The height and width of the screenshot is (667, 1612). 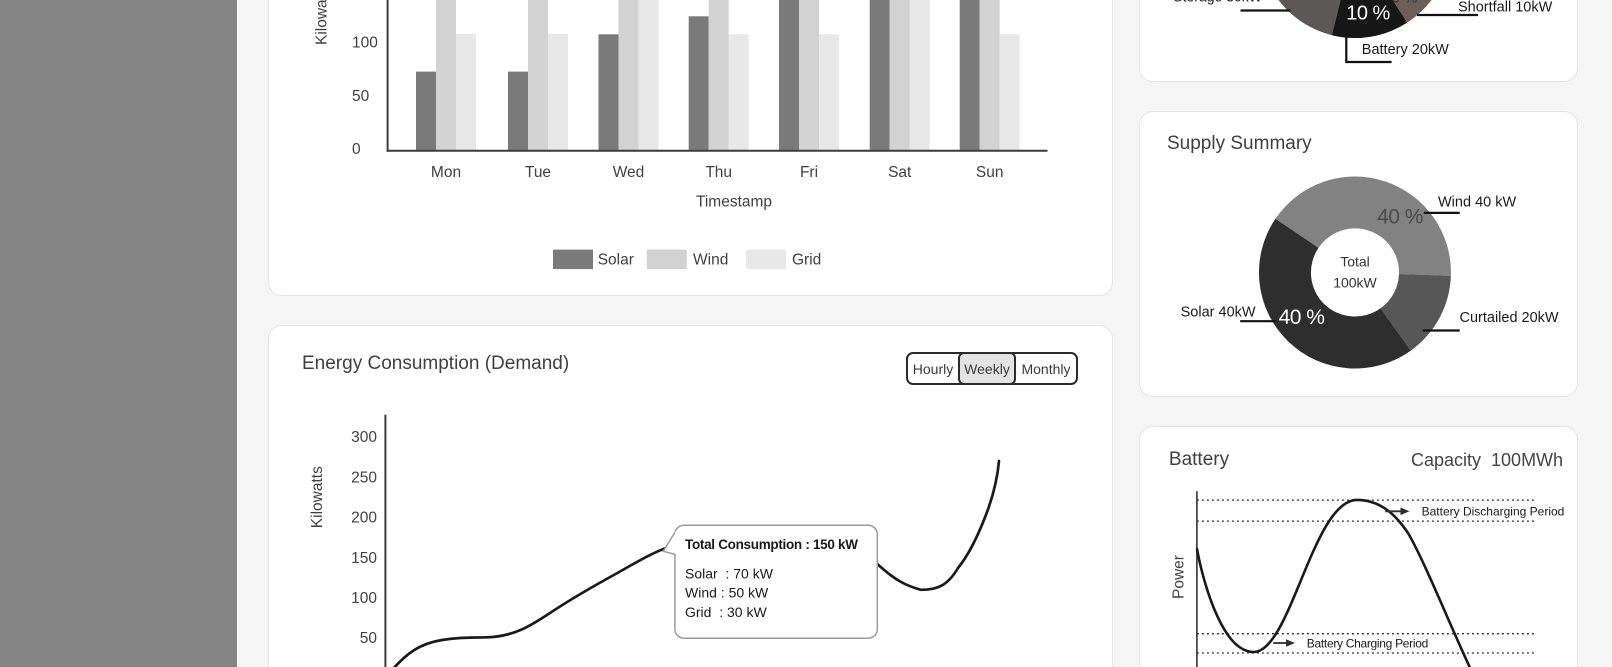 I want to click on svg-text: Total Consumption : 150 kW, so click(x=771, y=544).